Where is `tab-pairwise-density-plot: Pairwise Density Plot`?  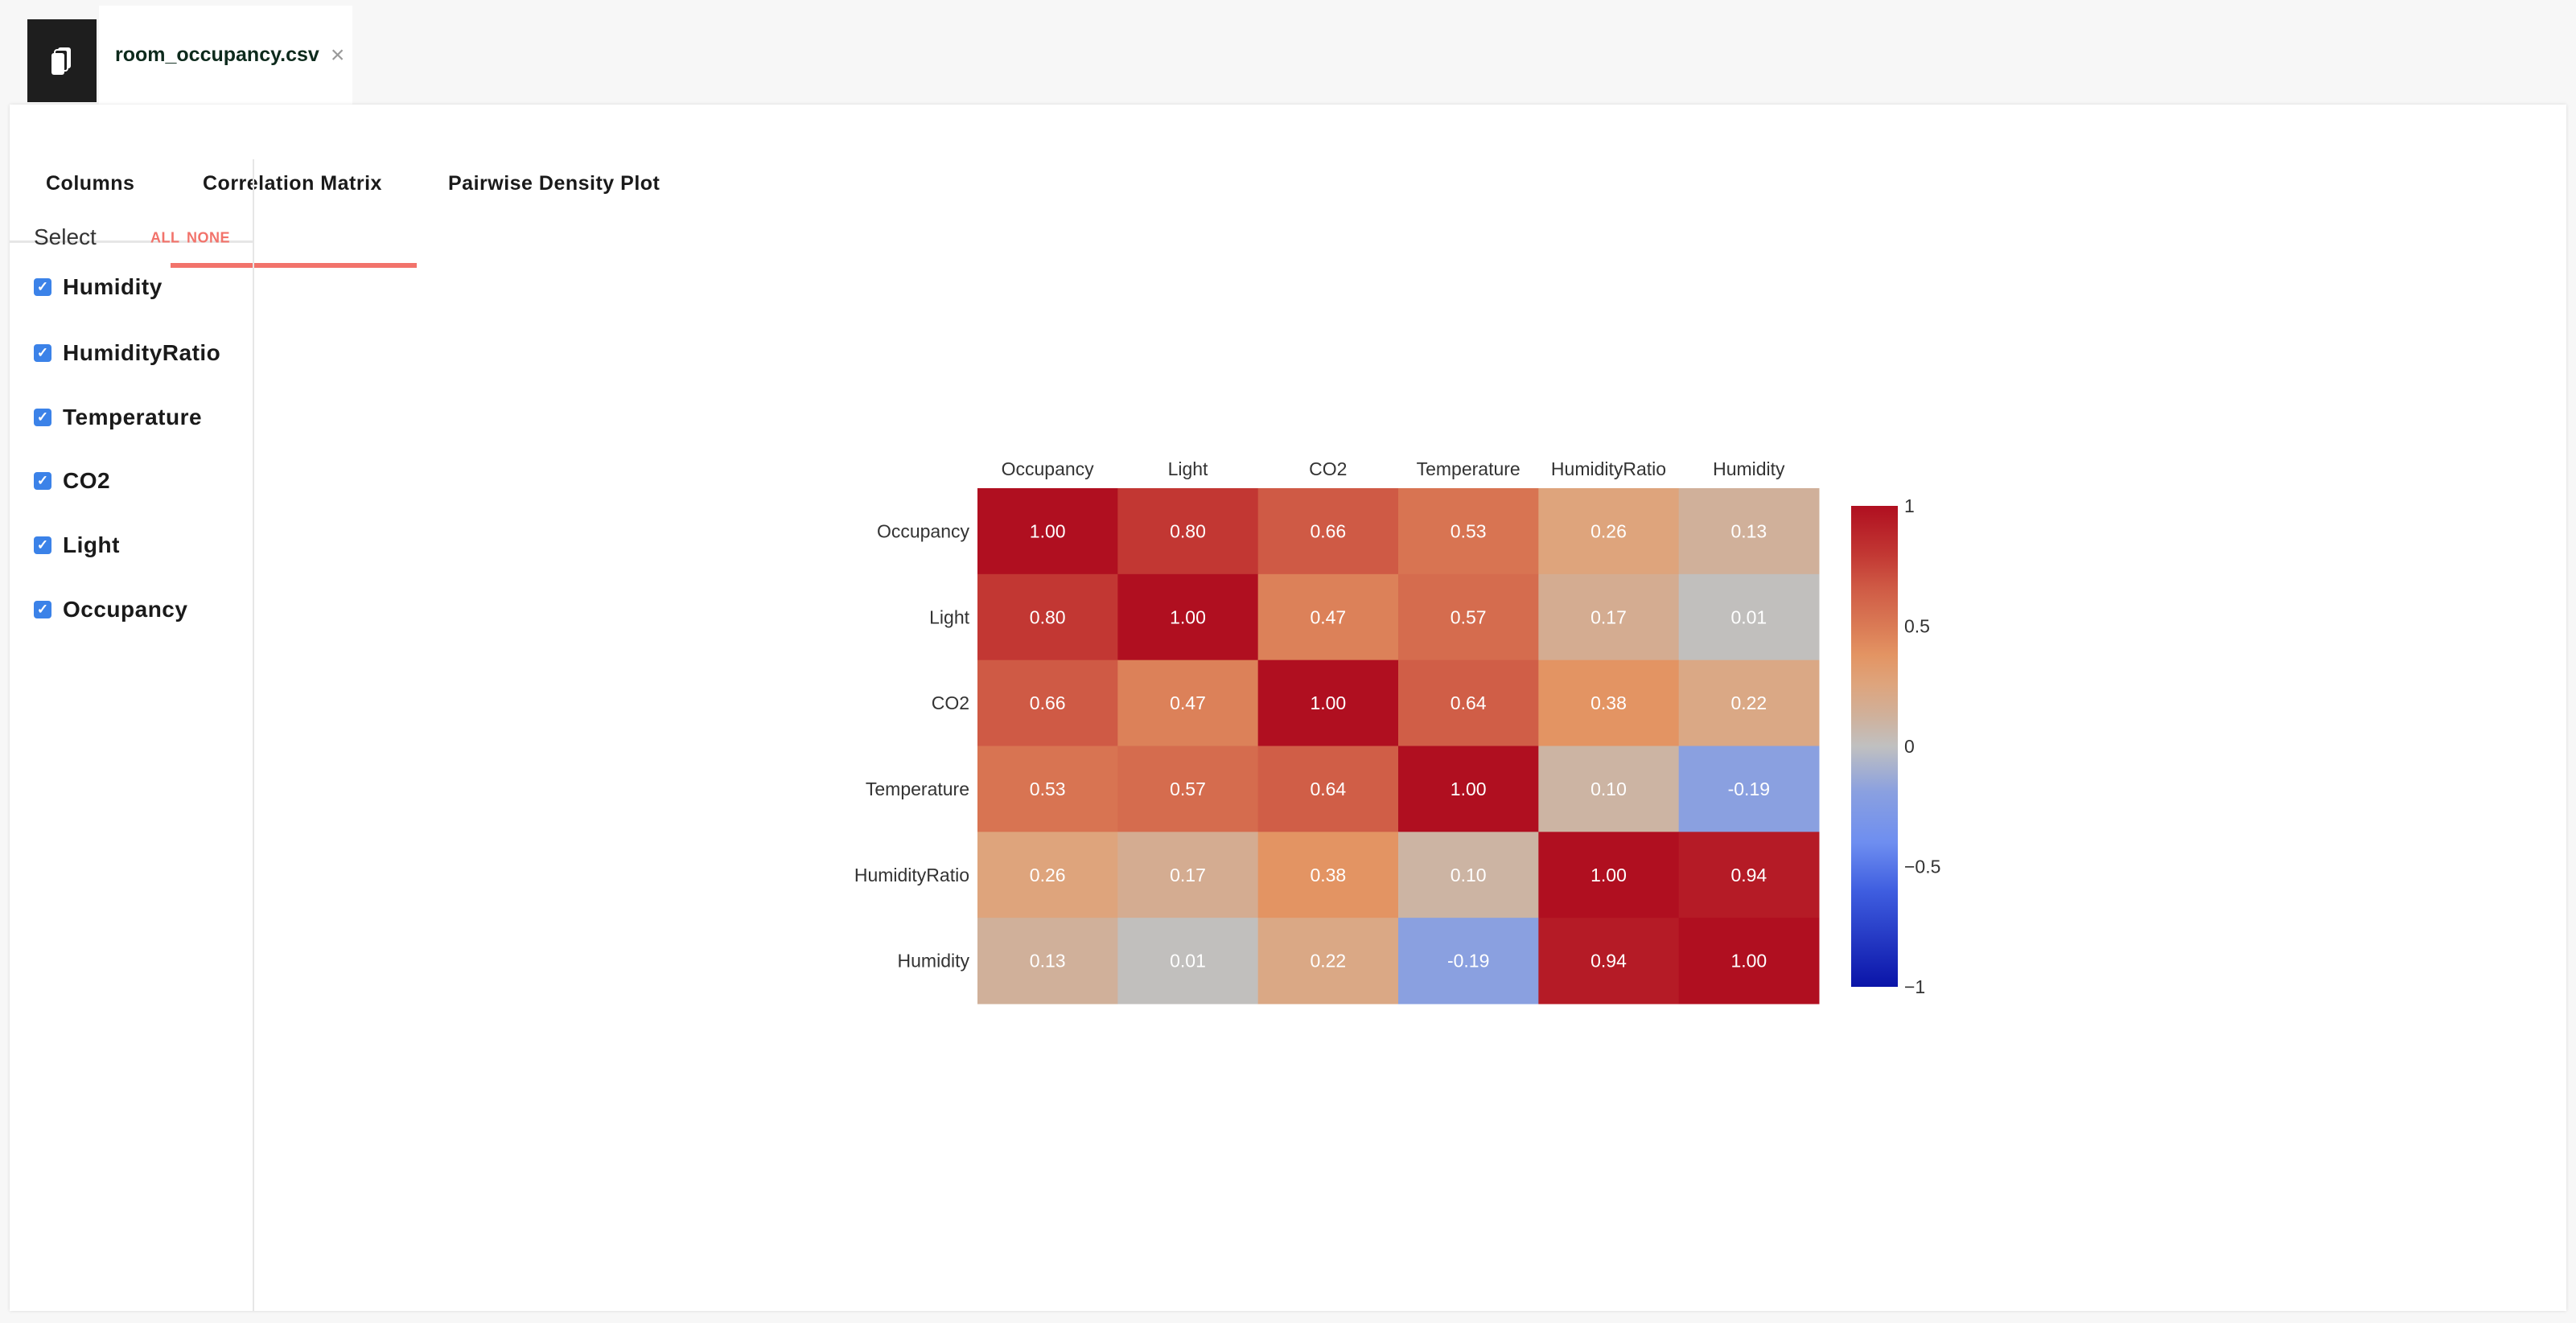
tab-pairwise-density-plot: Pairwise Density Plot is located at coordinates (554, 184).